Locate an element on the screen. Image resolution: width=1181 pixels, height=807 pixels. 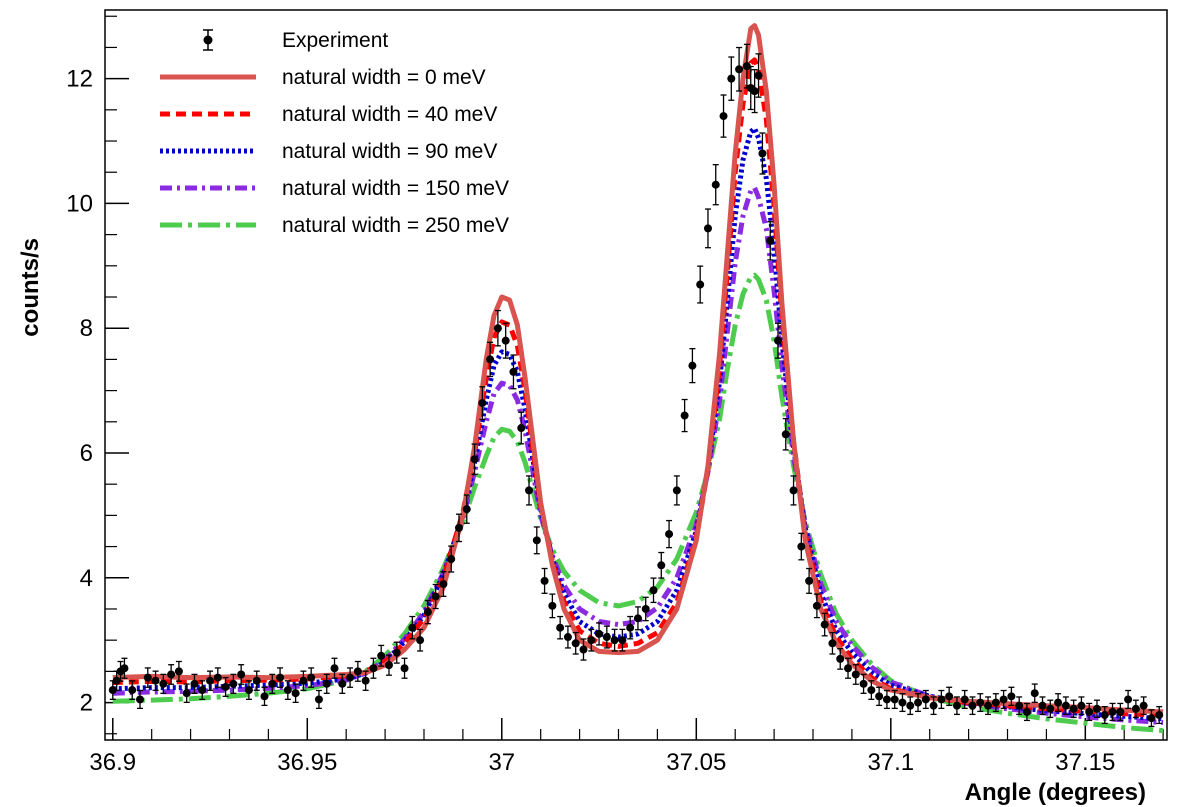
legend-label: Experiment is located at coordinates (335, 40).